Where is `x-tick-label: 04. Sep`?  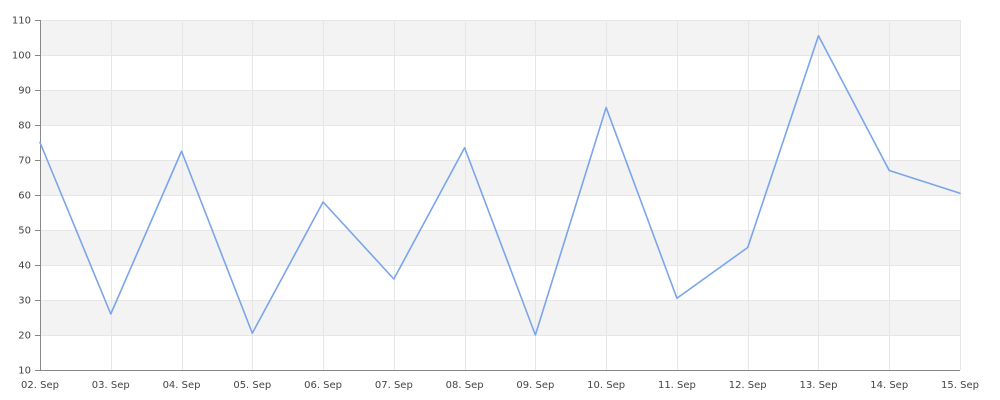 x-tick-label: 04. Sep is located at coordinates (182, 385).